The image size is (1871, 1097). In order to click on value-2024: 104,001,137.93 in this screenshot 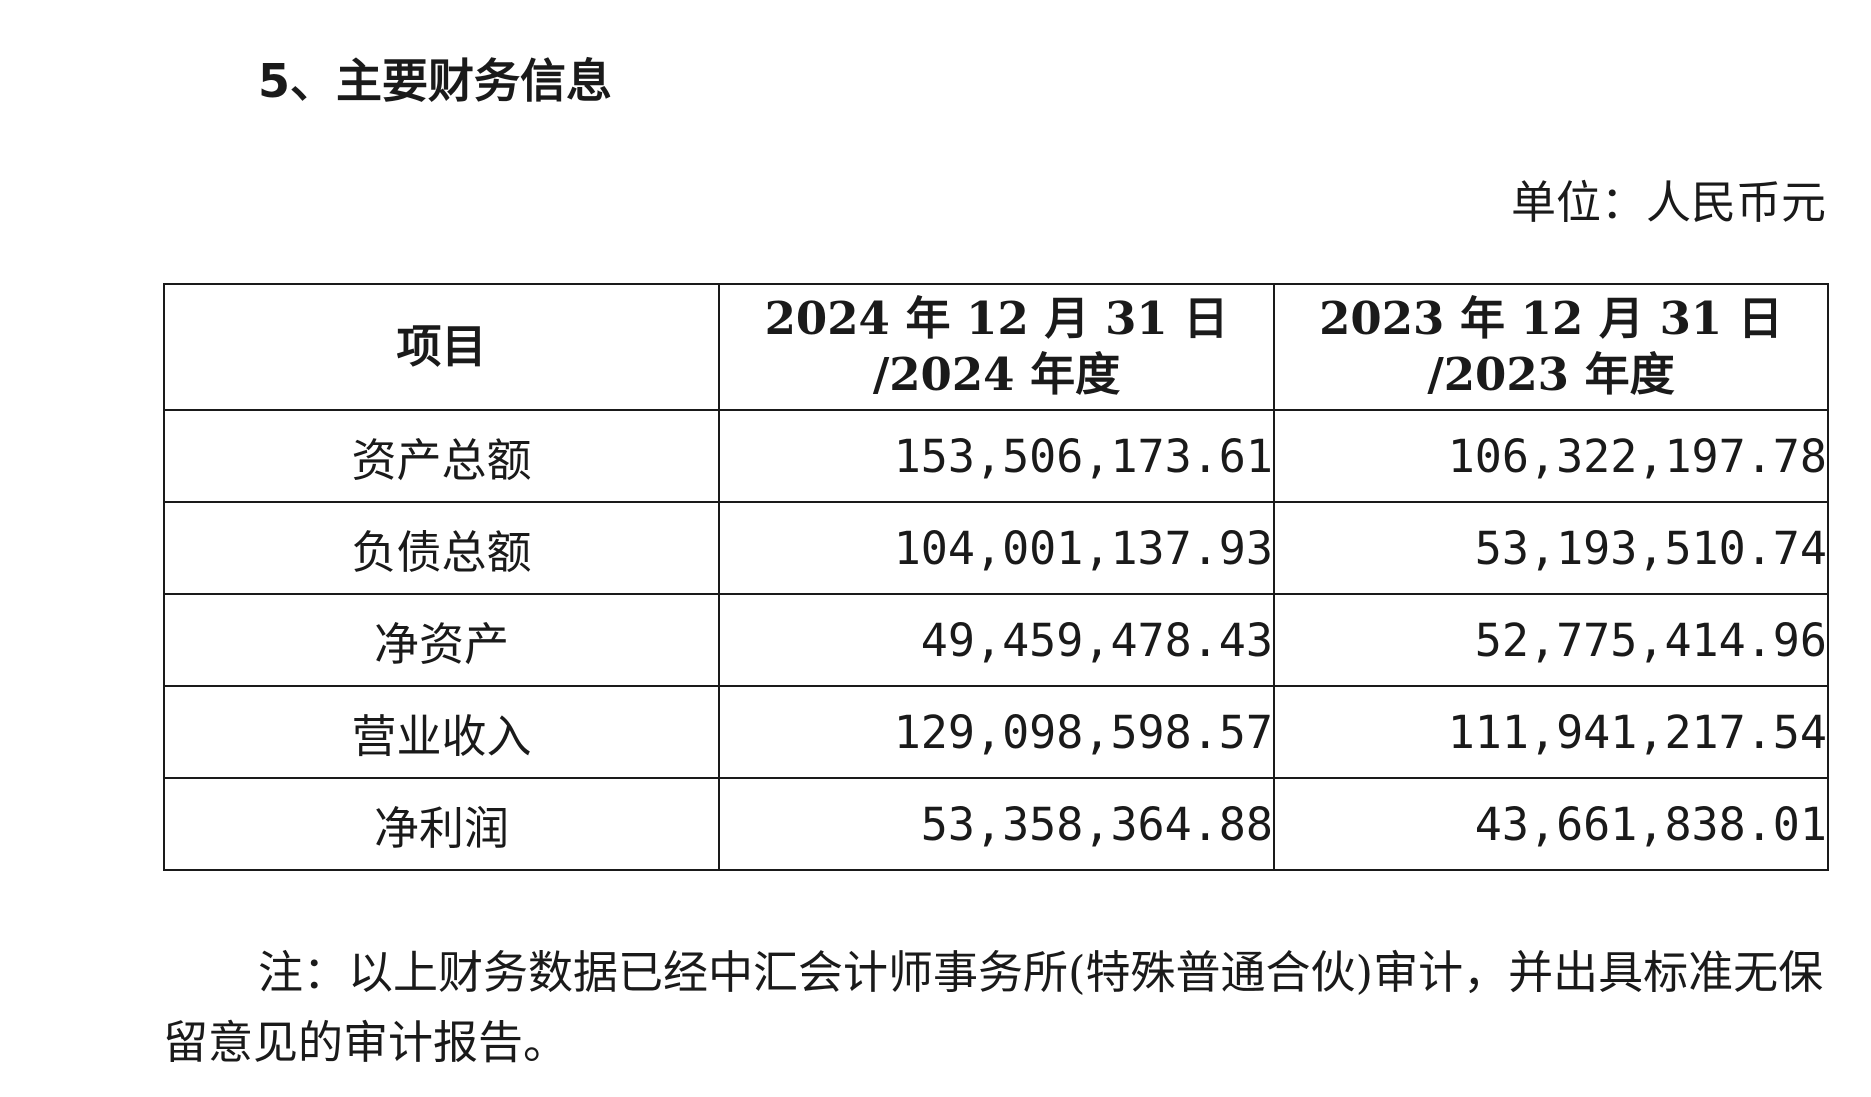, I will do `click(996, 548)`.